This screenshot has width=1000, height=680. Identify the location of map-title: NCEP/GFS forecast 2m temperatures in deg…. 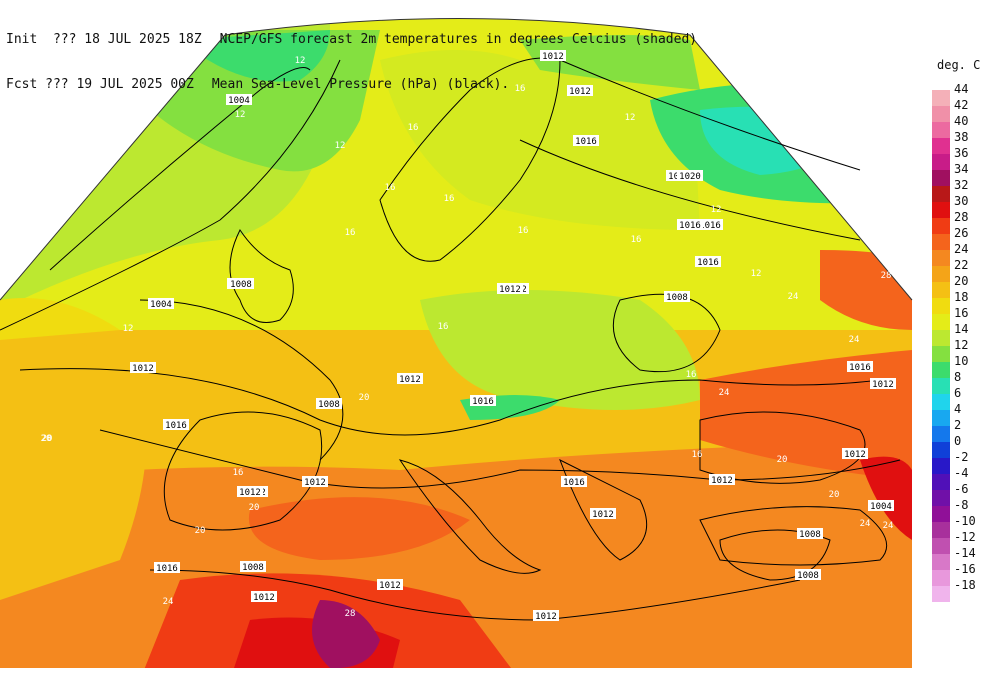
(458, 39).